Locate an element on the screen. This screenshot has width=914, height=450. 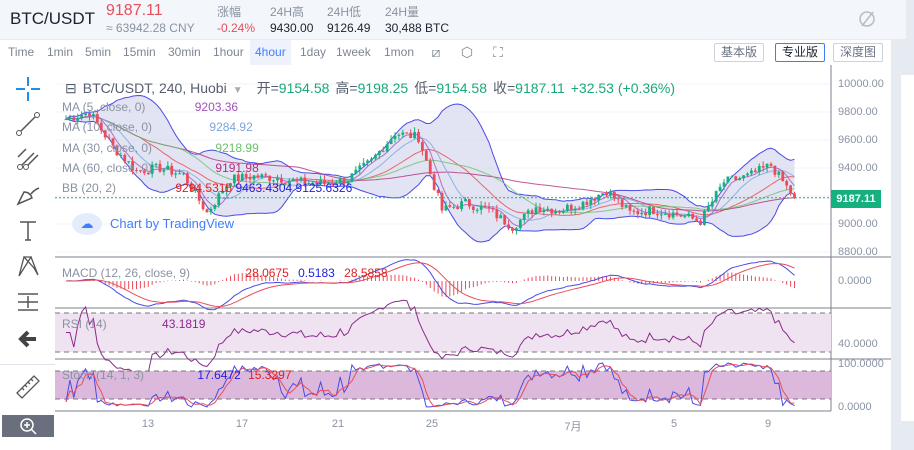
collapse-icon: ⊟ is located at coordinates (71, 88).